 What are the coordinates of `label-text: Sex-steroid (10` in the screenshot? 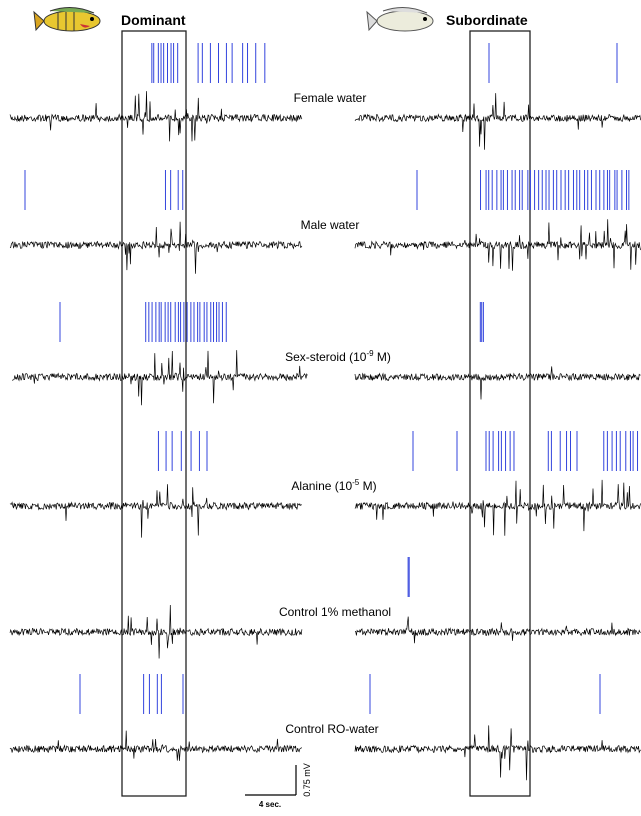 It's located at (326, 357).